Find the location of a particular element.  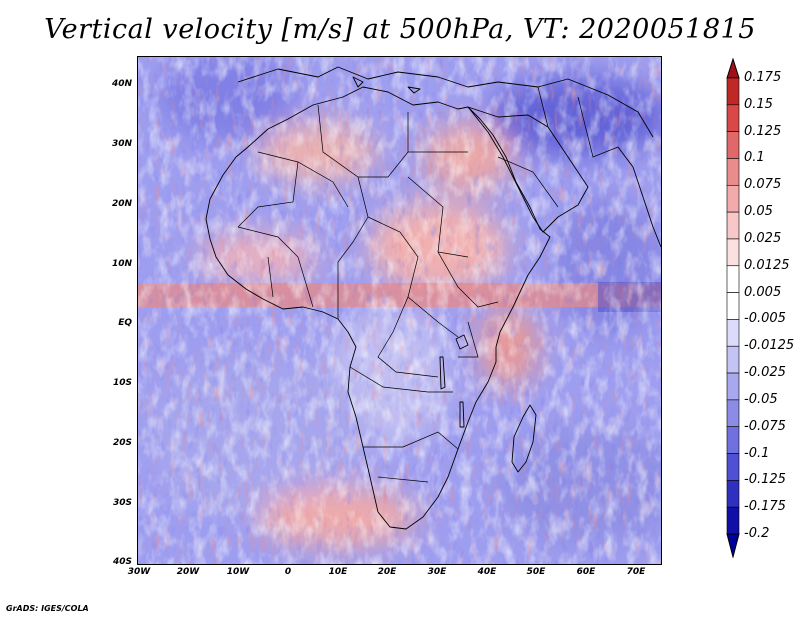

colorbar-tick-label: -0.005 is located at coordinates (765, 319).